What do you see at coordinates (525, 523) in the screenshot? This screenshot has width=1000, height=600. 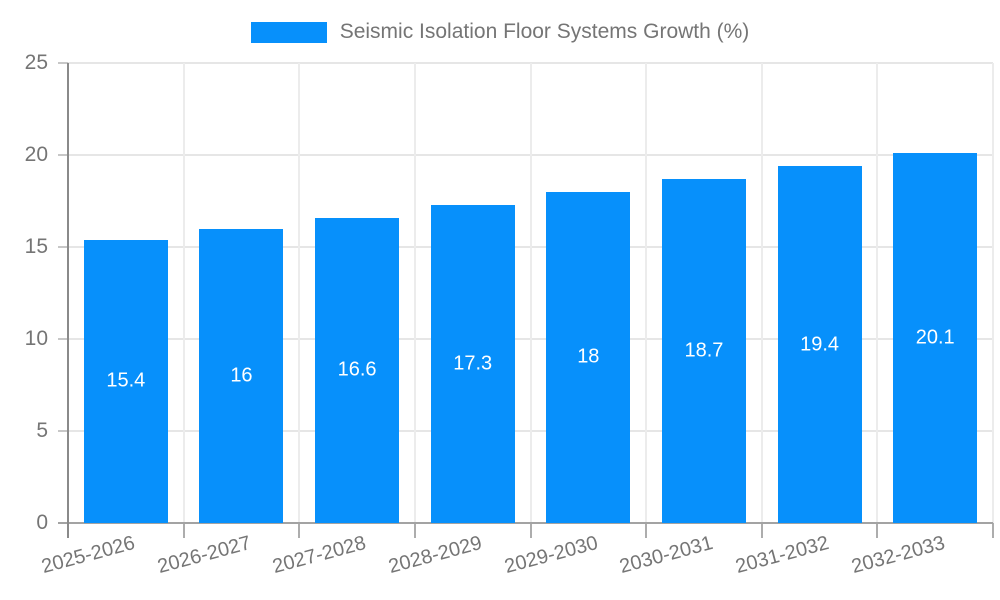 I see `x-axis-line` at bounding box center [525, 523].